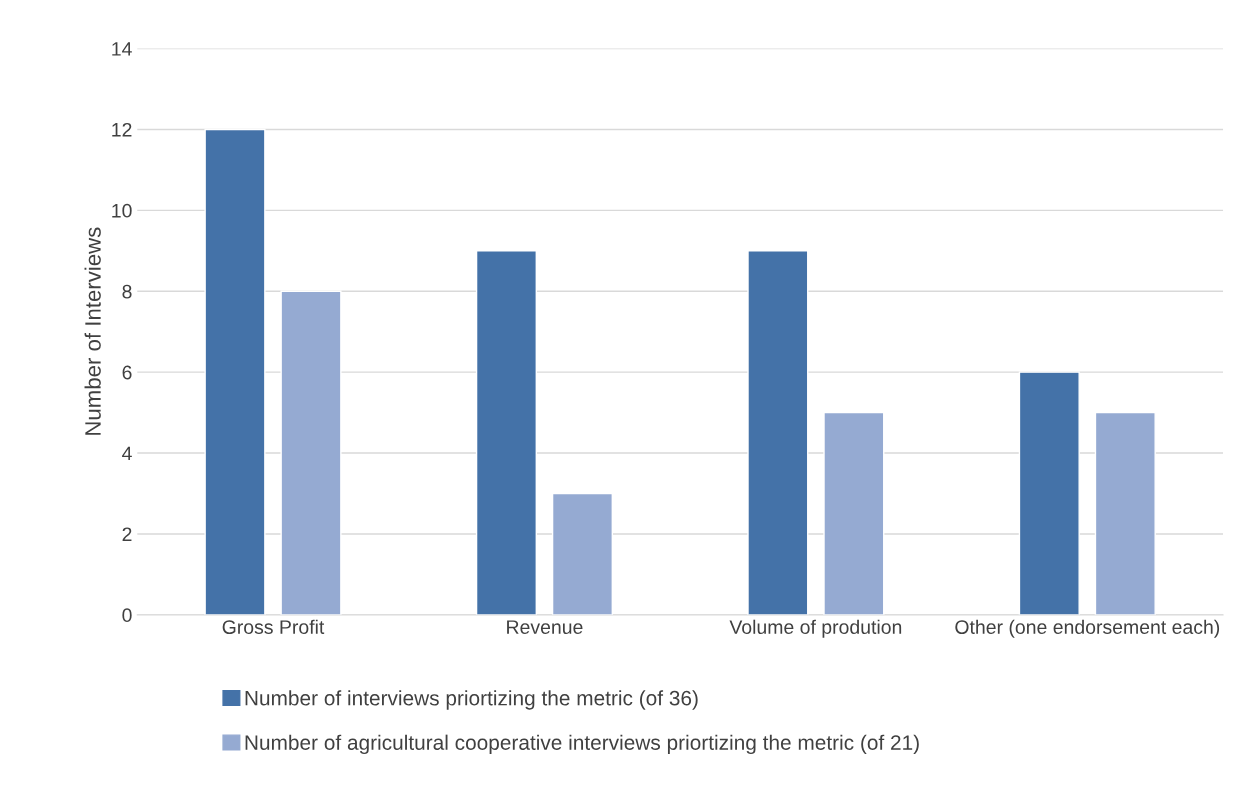 Image resolution: width=1248 pixels, height=809 pixels. What do you see at coordinates (122, 129) in the screenshot?
I see `y-tick-label: 12` at bounding box center [122, 129].